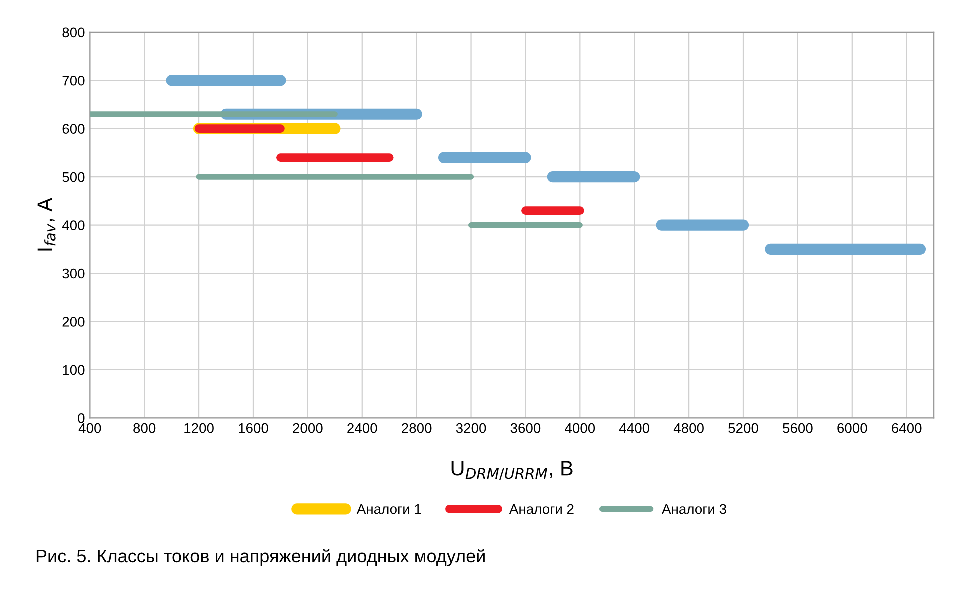  What do you see at coordinates (90, 428) in the screenshot?
I see `x-tick-label: 400` at bounding box center [90, 428].